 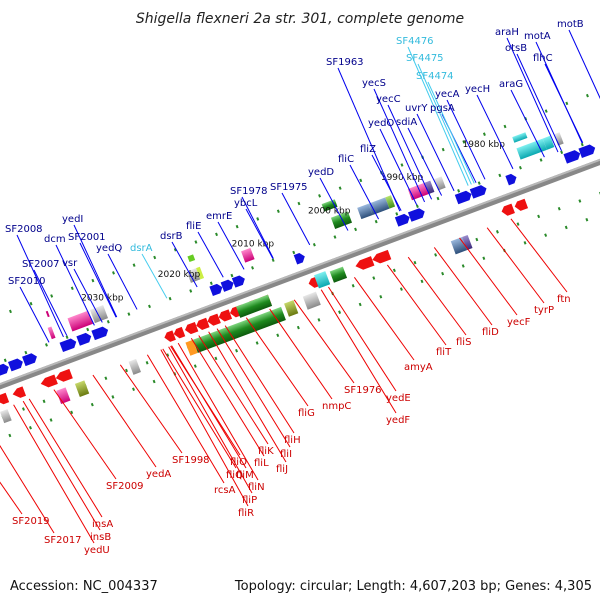 What do you see at coordinates (245, 475) in the screenshot?
I see `gene-label-reverse: fliM` at bounding box center [245, 475].